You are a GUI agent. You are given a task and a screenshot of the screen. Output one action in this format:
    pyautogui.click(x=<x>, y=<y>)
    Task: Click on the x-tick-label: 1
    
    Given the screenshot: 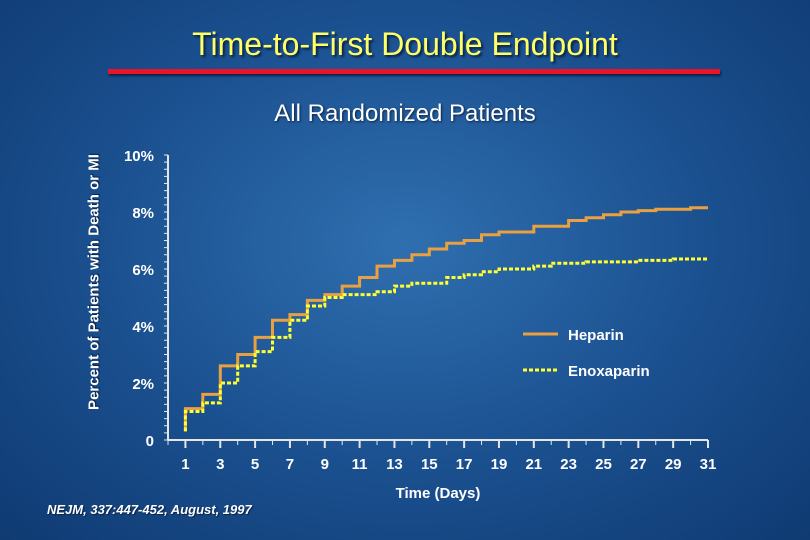 What is the action you would take?
    pyautogui.click(x=185, y=464)
    